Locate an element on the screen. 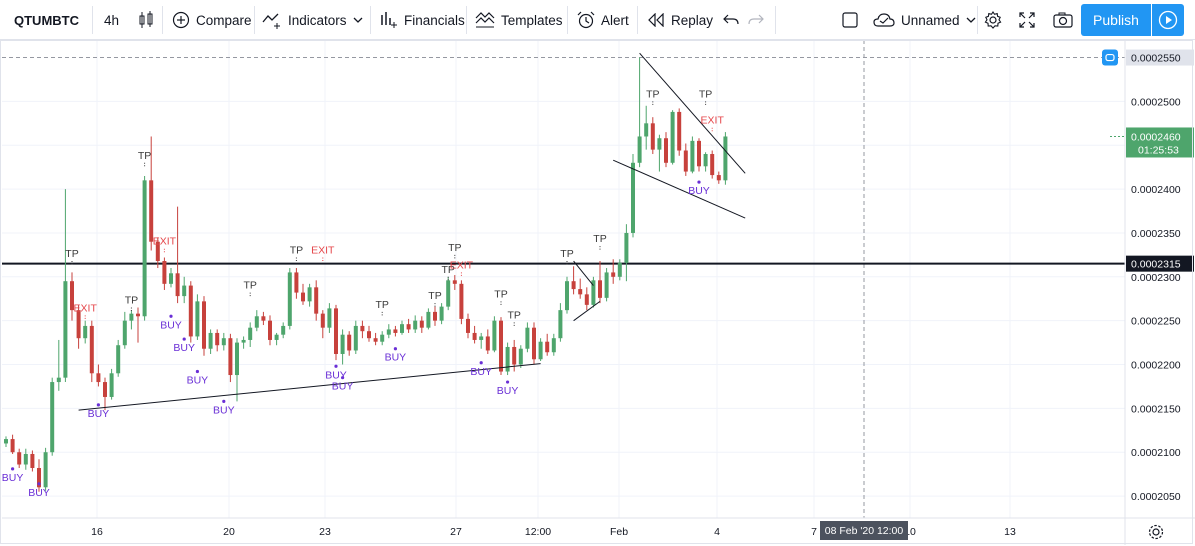 This screenshot has height=546, width=1195. redo-icon is located at coordinates (756, 20).